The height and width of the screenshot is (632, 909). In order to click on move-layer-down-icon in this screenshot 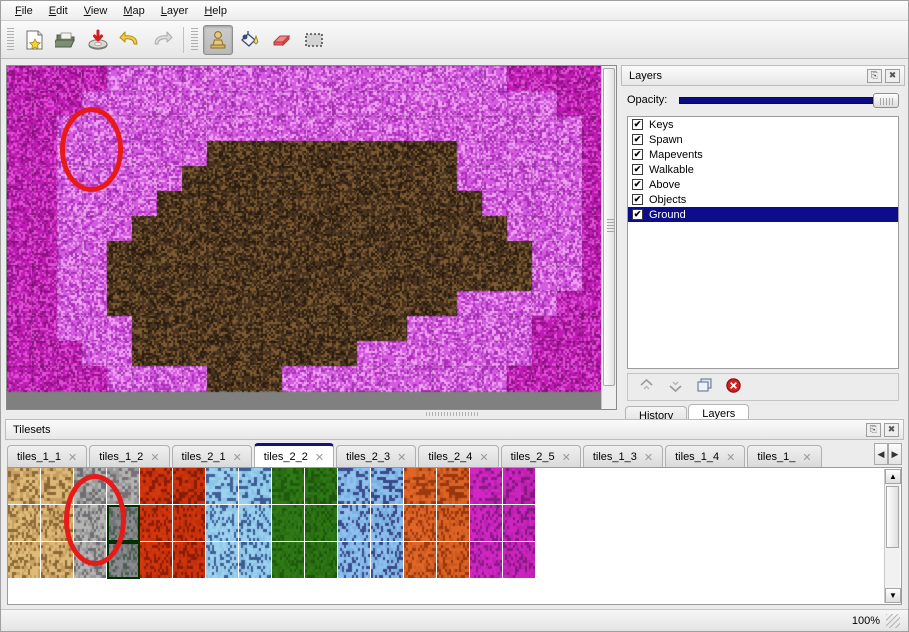, I will do `click(675, 387)`.